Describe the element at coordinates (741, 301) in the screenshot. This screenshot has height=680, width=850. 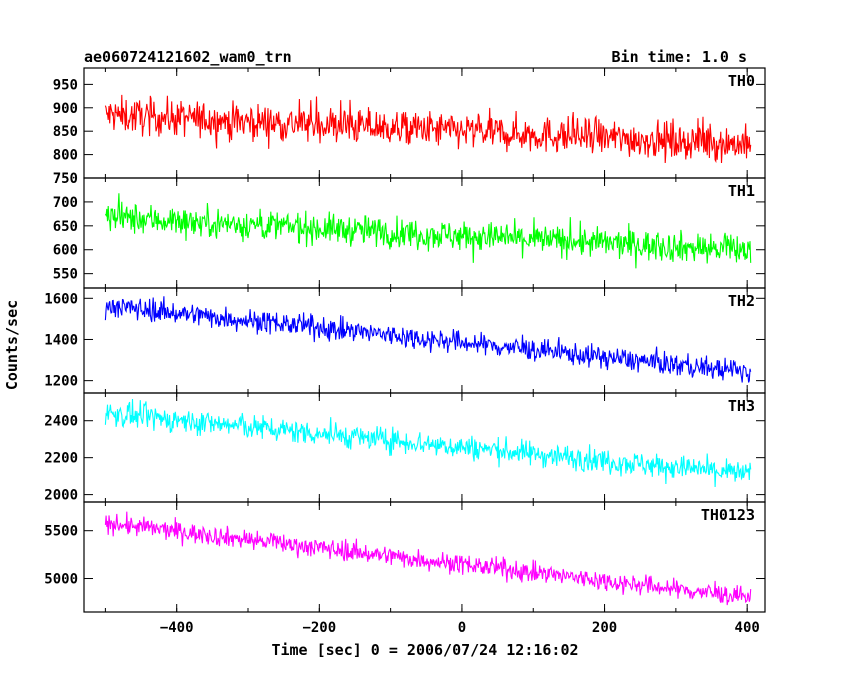
I see `panel-label-th2: TH2` at that location.